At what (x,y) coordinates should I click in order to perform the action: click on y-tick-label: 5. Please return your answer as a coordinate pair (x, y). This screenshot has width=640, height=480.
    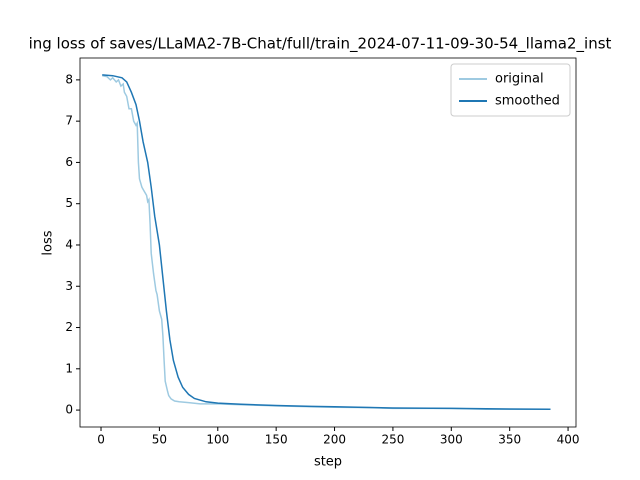
    Looking at the image, I should click on (69, 203).